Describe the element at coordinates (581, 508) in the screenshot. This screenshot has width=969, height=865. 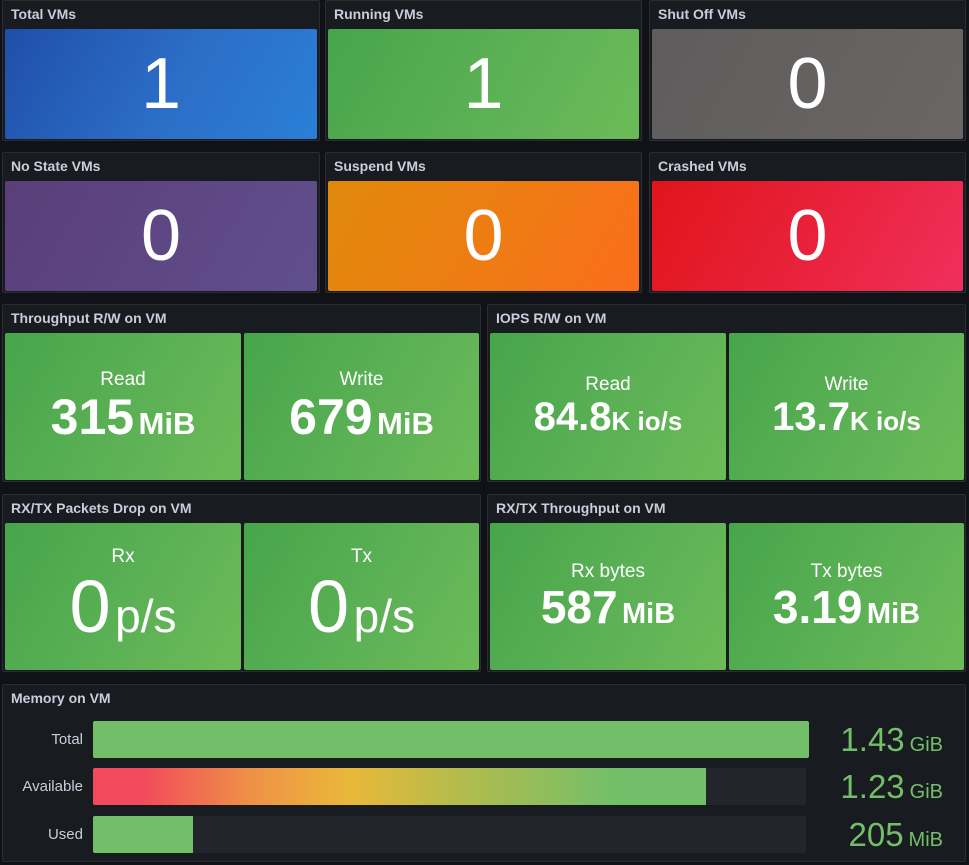
I see `panel-title: RX/TX Throughput on VM` at that location.